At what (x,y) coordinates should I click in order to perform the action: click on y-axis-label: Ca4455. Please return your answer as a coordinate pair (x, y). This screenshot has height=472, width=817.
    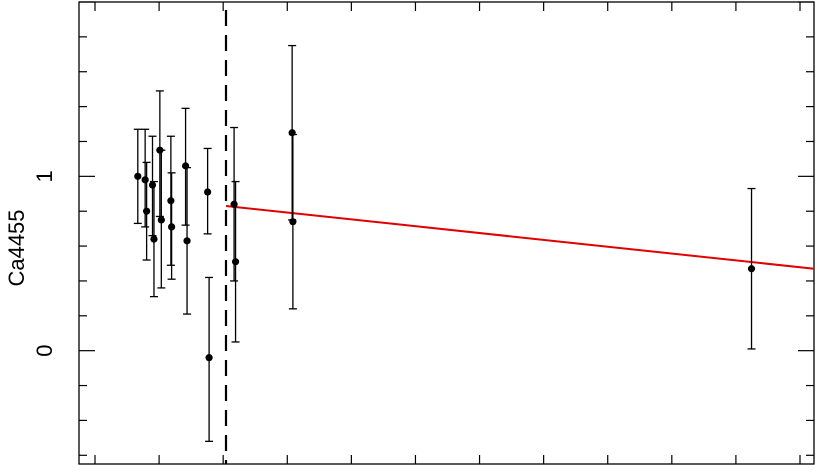
    Looking at the image, I should click on (16, 247).